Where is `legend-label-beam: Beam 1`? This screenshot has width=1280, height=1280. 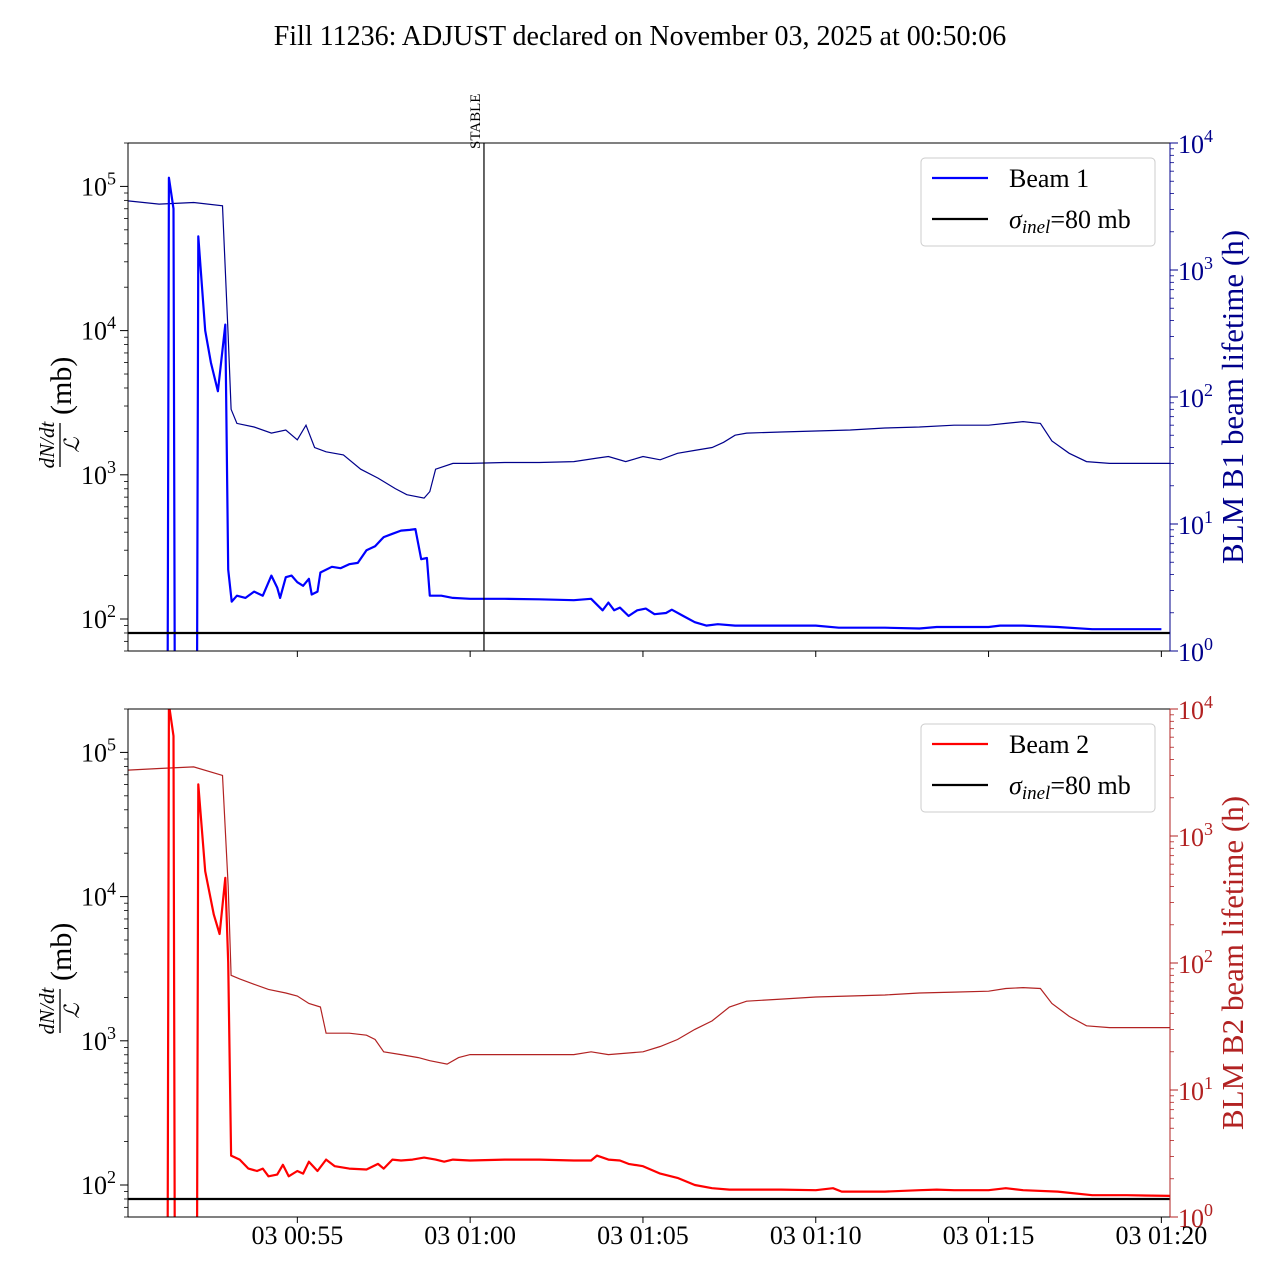 legend-label-beam: Beam 1 is located at coordinates (1049, 178).